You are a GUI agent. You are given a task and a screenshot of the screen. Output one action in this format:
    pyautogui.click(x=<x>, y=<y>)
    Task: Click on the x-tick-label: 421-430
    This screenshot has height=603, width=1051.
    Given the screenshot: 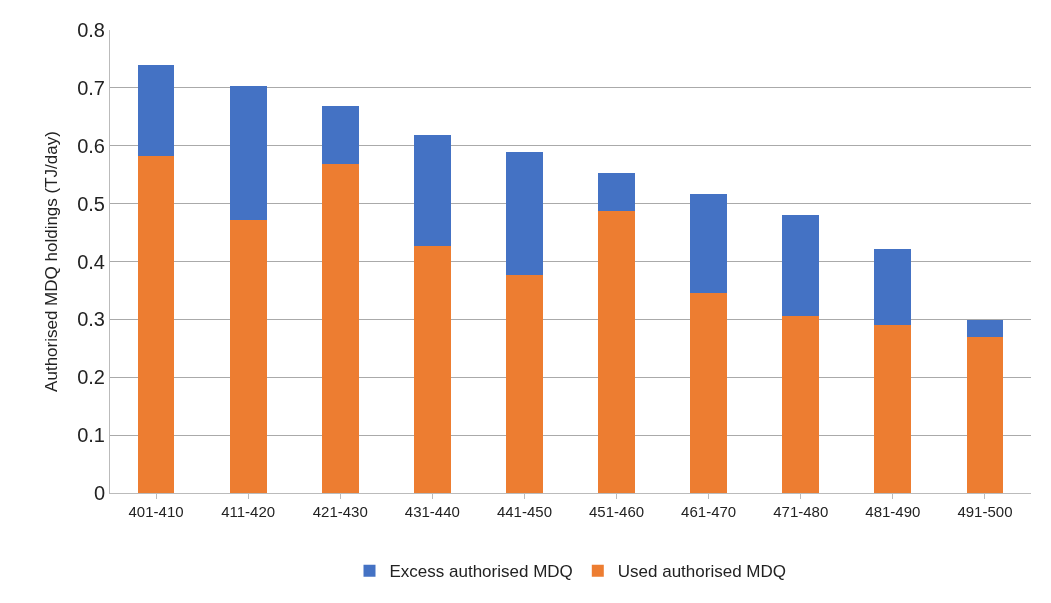 What is the action you would take?
    pyautogui.click(x=340, y=511)
    